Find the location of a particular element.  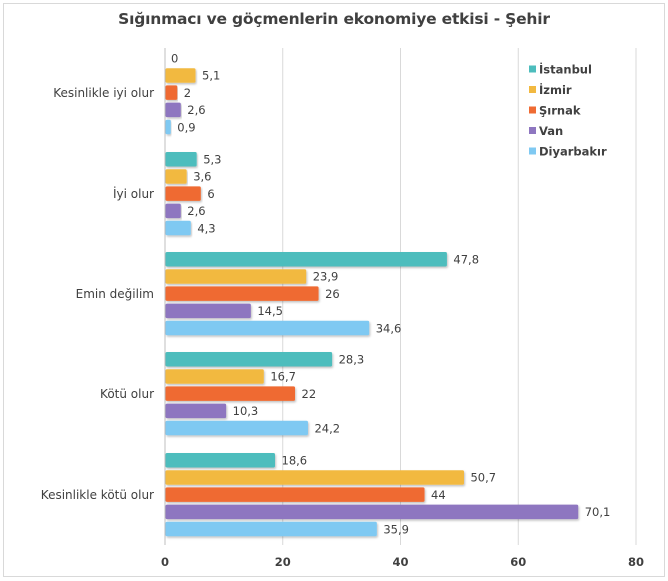

data-label: 2 is located at coordinates (187, 93).